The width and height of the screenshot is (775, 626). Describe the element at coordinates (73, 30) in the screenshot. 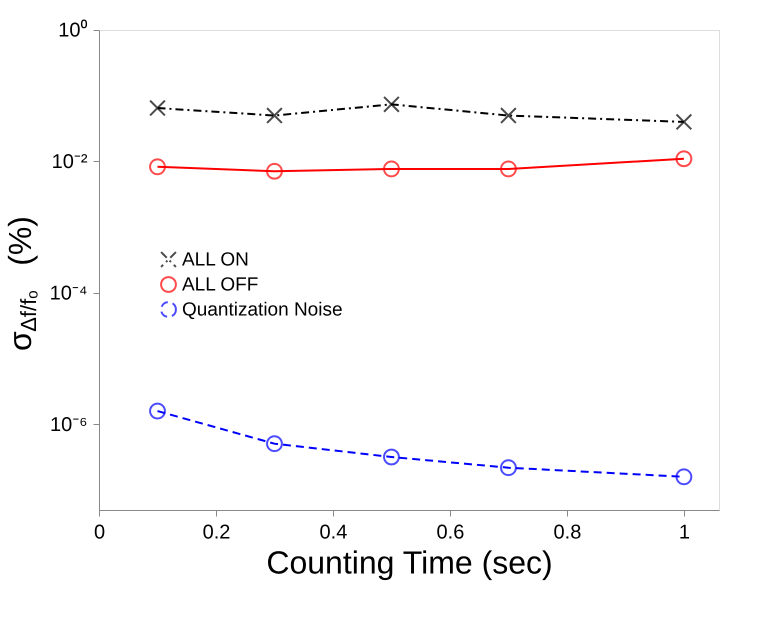

I see `y-tick-label: 10⁰` at that location.